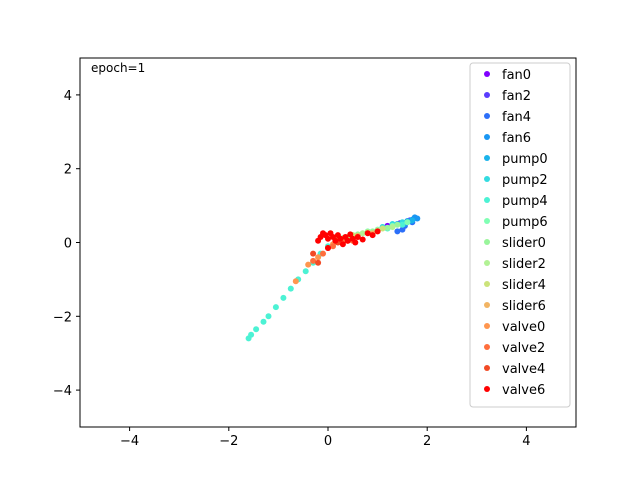 Image resolution: width=640 pixels, height=484 pixels. I want to click on legend-item-pump0: pump0, so click(516, 159).